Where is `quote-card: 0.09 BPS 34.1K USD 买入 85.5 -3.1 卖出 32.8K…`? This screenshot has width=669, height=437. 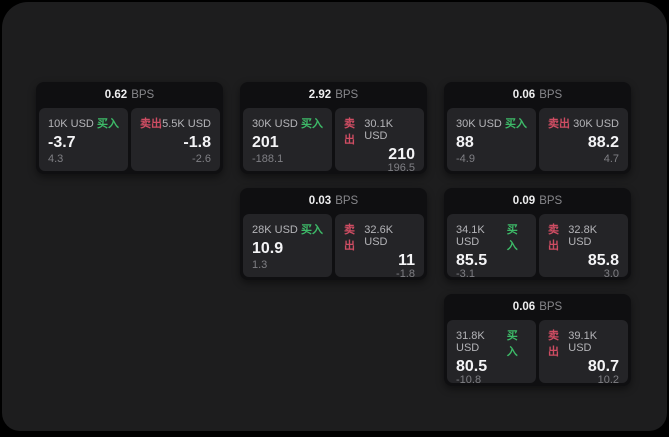 quote-card: 0.09 BPS 34.1K USD 买入 85.5 -3.1 卖出 32.8K… is located at coordinates (537, 234).